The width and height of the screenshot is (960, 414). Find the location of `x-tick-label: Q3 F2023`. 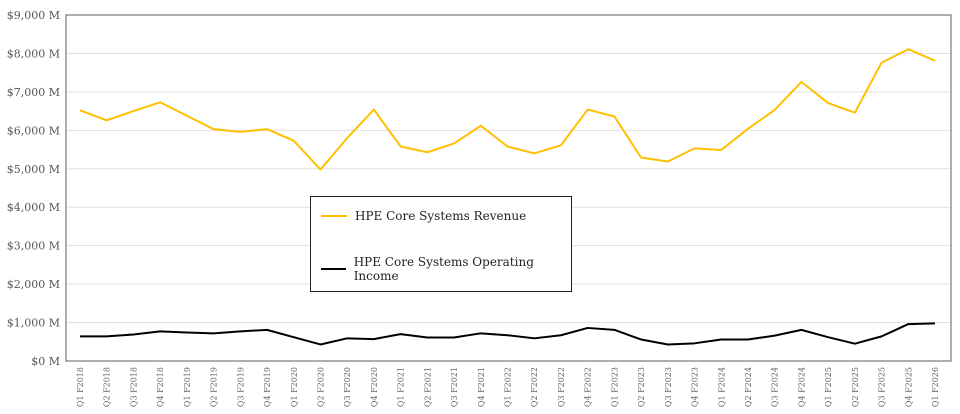

x-tick-label: Q3 F2023 is located at coordinates (668, 387).